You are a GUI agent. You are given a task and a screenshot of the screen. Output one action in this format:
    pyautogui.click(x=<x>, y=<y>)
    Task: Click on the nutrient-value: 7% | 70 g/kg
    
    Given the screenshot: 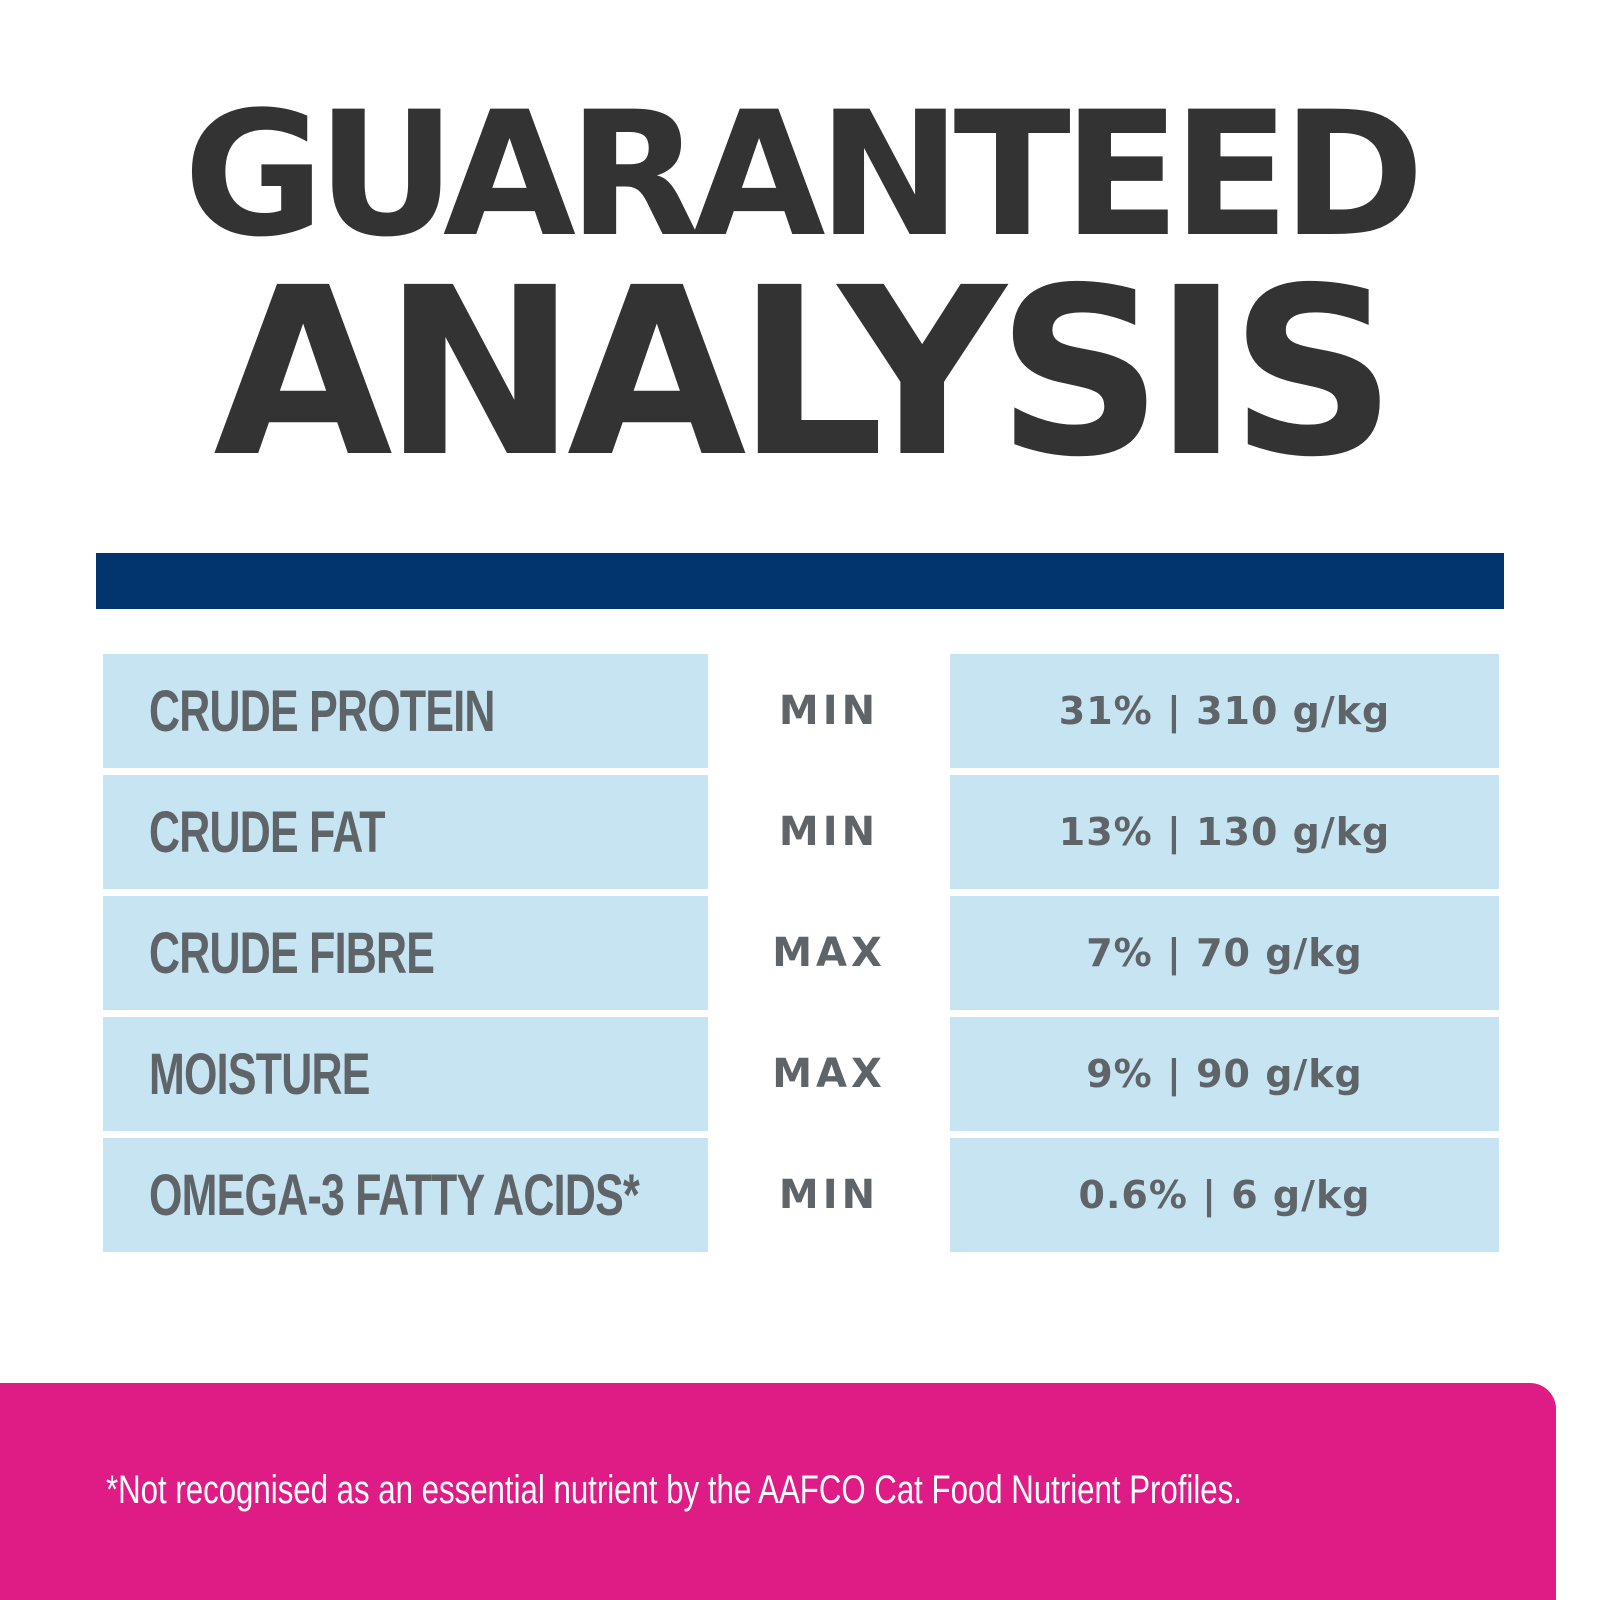 What is the action you would take?
    pyautogui.click(x=1224, y=953)
    